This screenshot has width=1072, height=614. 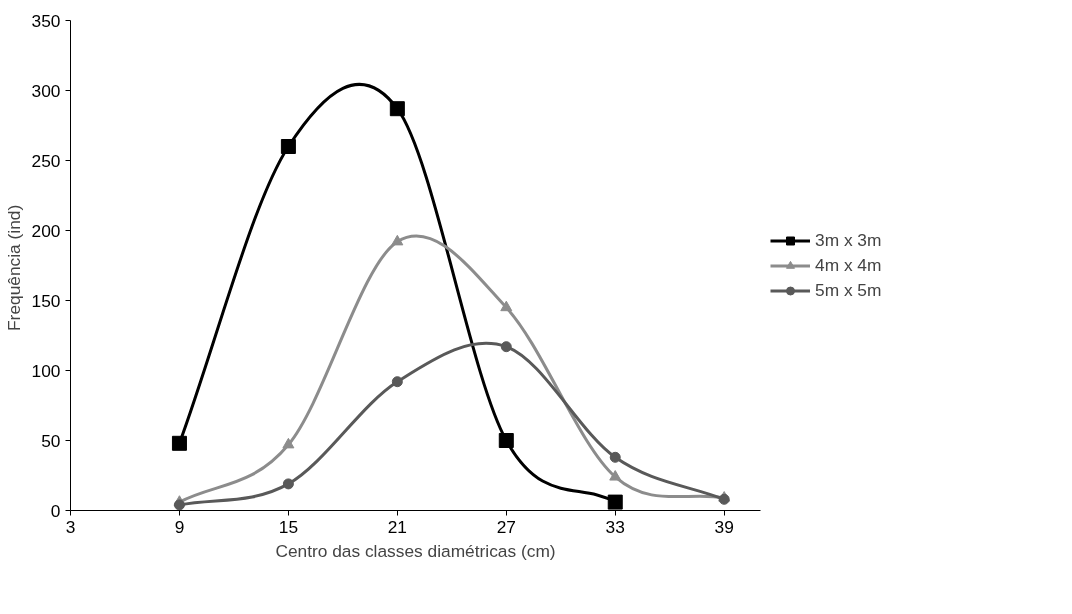 I want to click on y-tick-label: 200, so click(x=46, y=230).